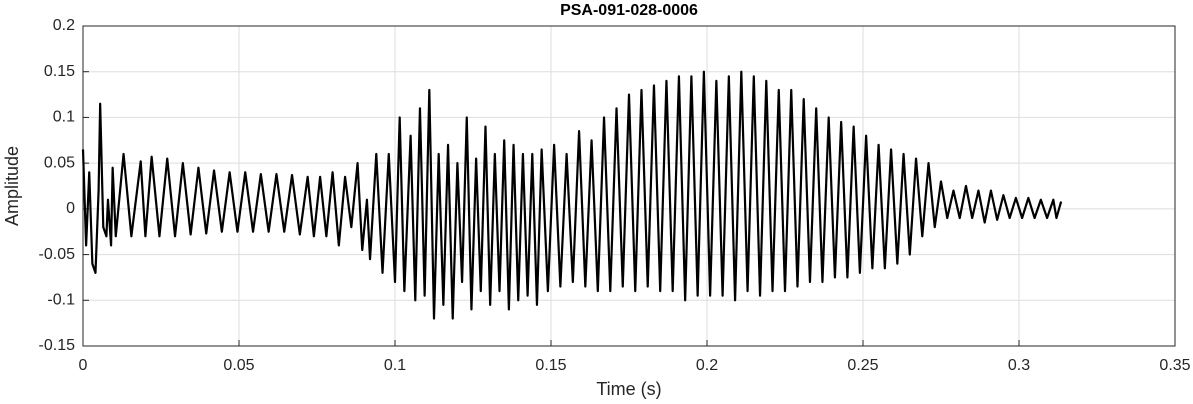 This screenshot has width=1193, height=404. What do you see at coordinates (57, 345) in the screenshot?
I see `y-tick-label: -0.15` at bounding box center [57, 345].